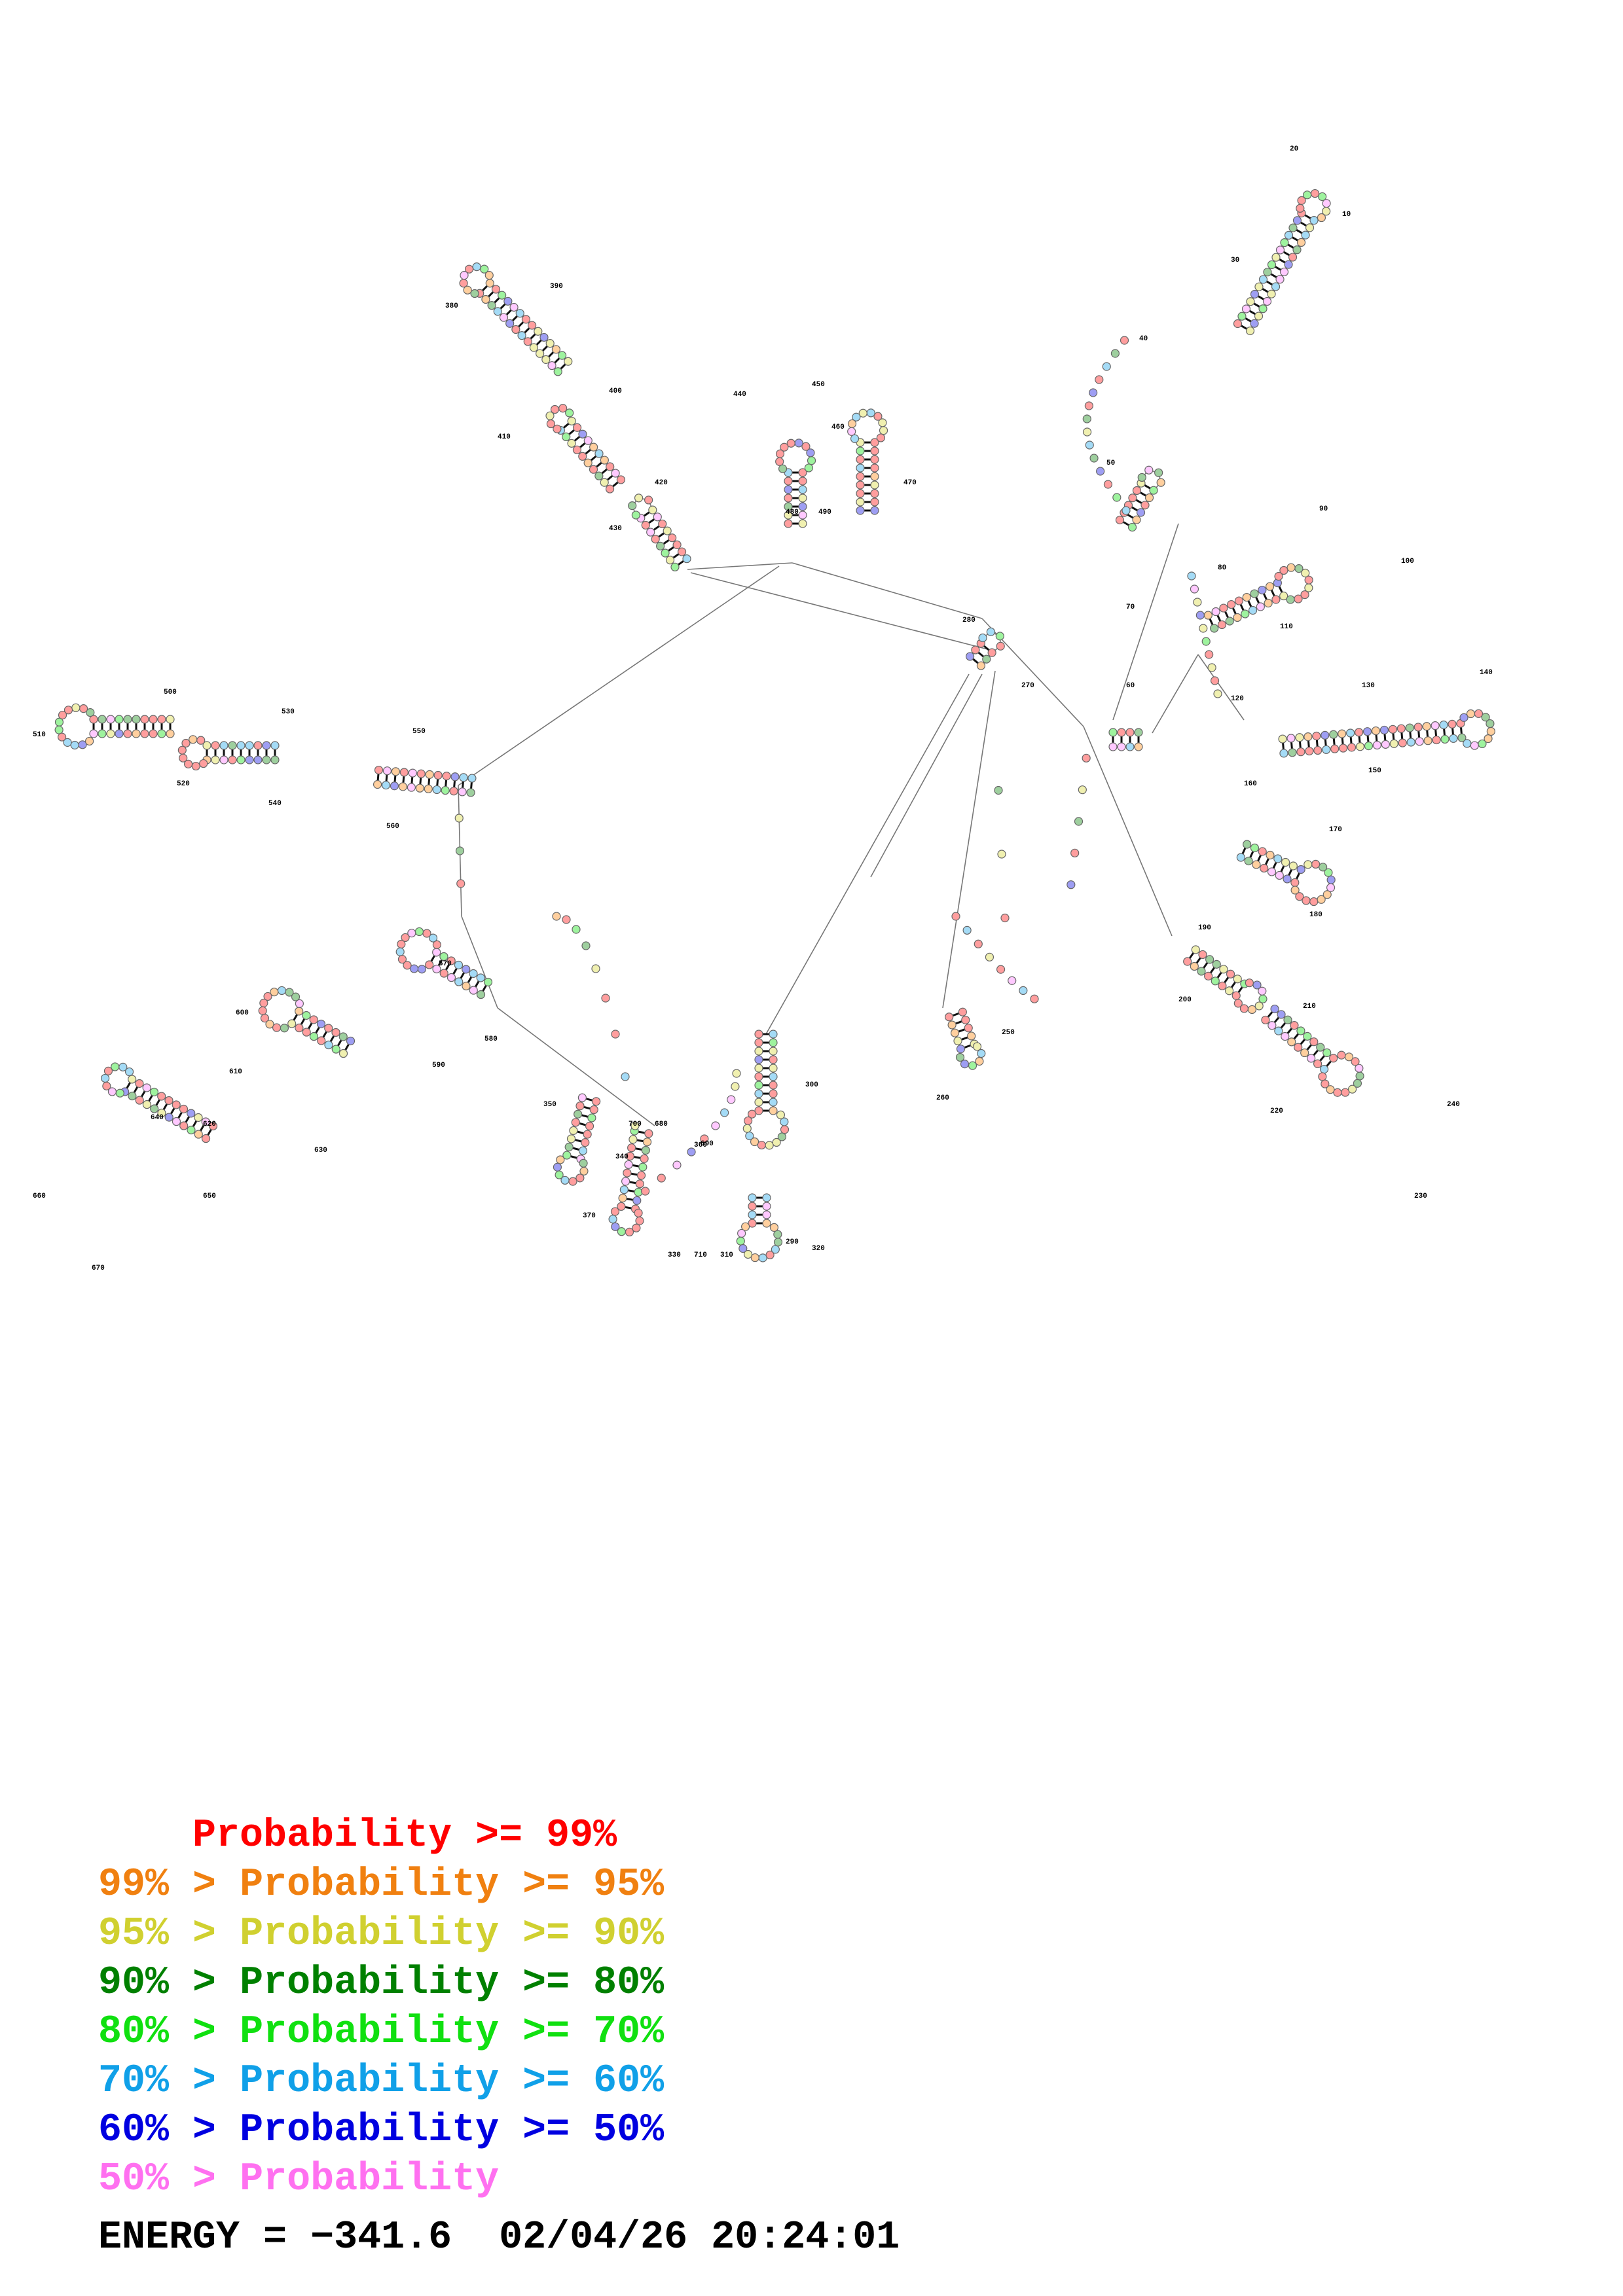  What do you see at coordinates (381, 1983) in the screenshot?
I see `legend-row: 90% > Probability >= 80%` at bounding box center [381, 1983].